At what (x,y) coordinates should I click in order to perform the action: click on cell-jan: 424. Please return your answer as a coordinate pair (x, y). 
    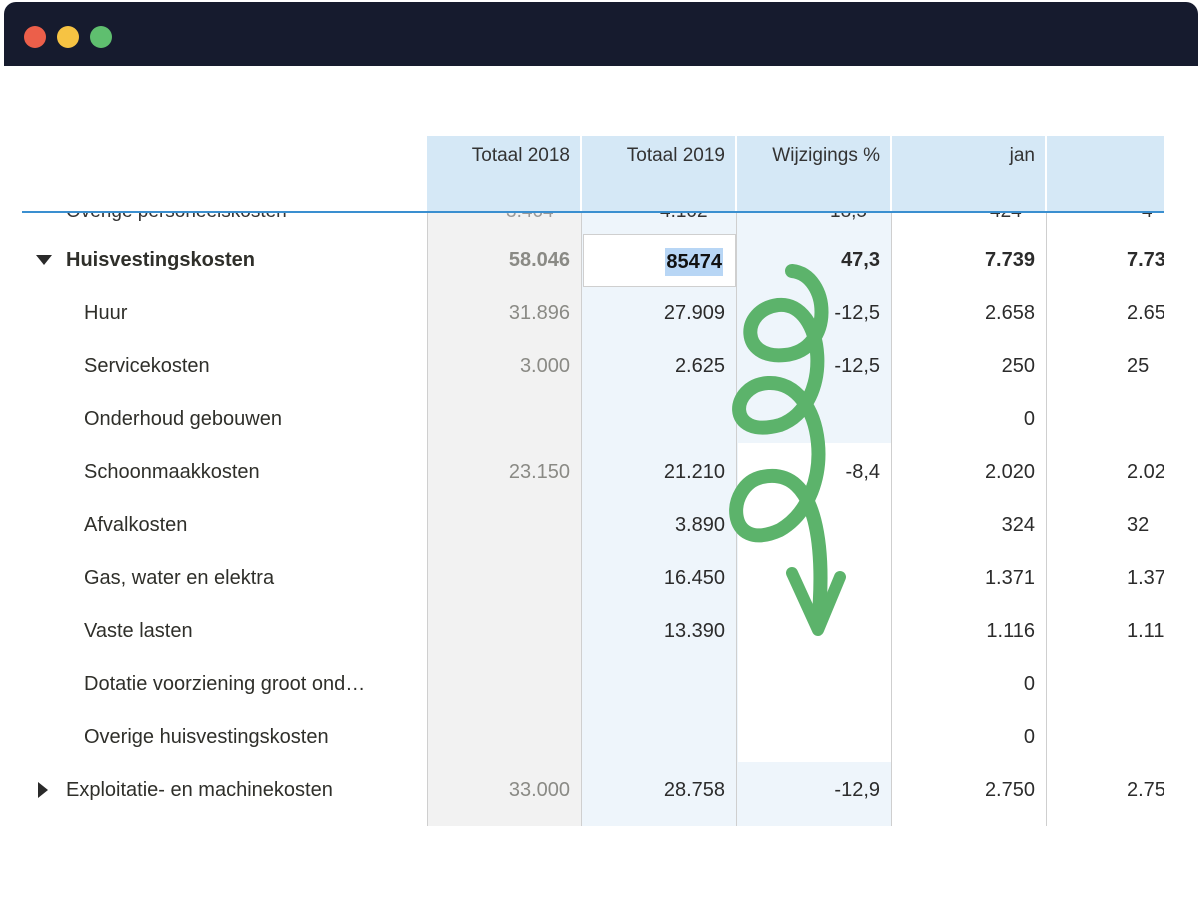
    Looking at the image, I should click on (1006, 218).